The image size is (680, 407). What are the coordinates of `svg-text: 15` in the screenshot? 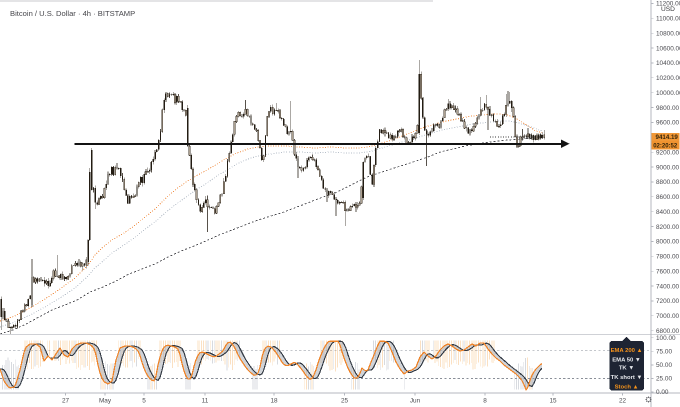 It's located at (553, 400).